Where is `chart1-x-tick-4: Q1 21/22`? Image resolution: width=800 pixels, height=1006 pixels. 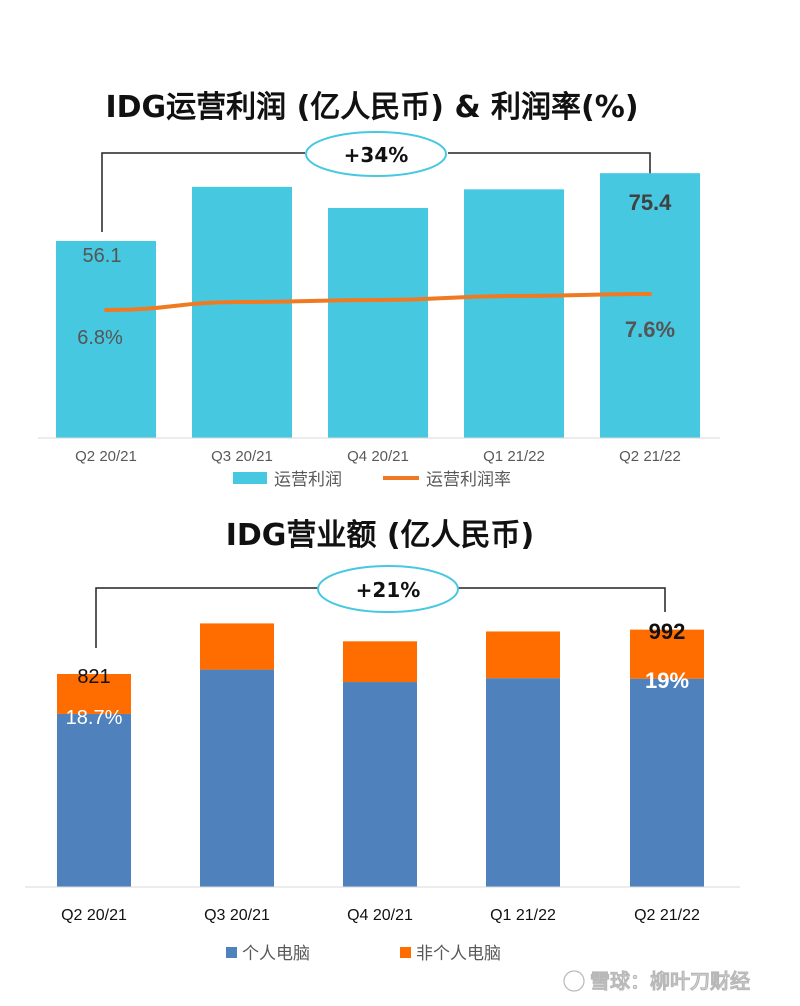 chart1-x-tick-4: Q1 21/22 is located at coordinates (514, 456).